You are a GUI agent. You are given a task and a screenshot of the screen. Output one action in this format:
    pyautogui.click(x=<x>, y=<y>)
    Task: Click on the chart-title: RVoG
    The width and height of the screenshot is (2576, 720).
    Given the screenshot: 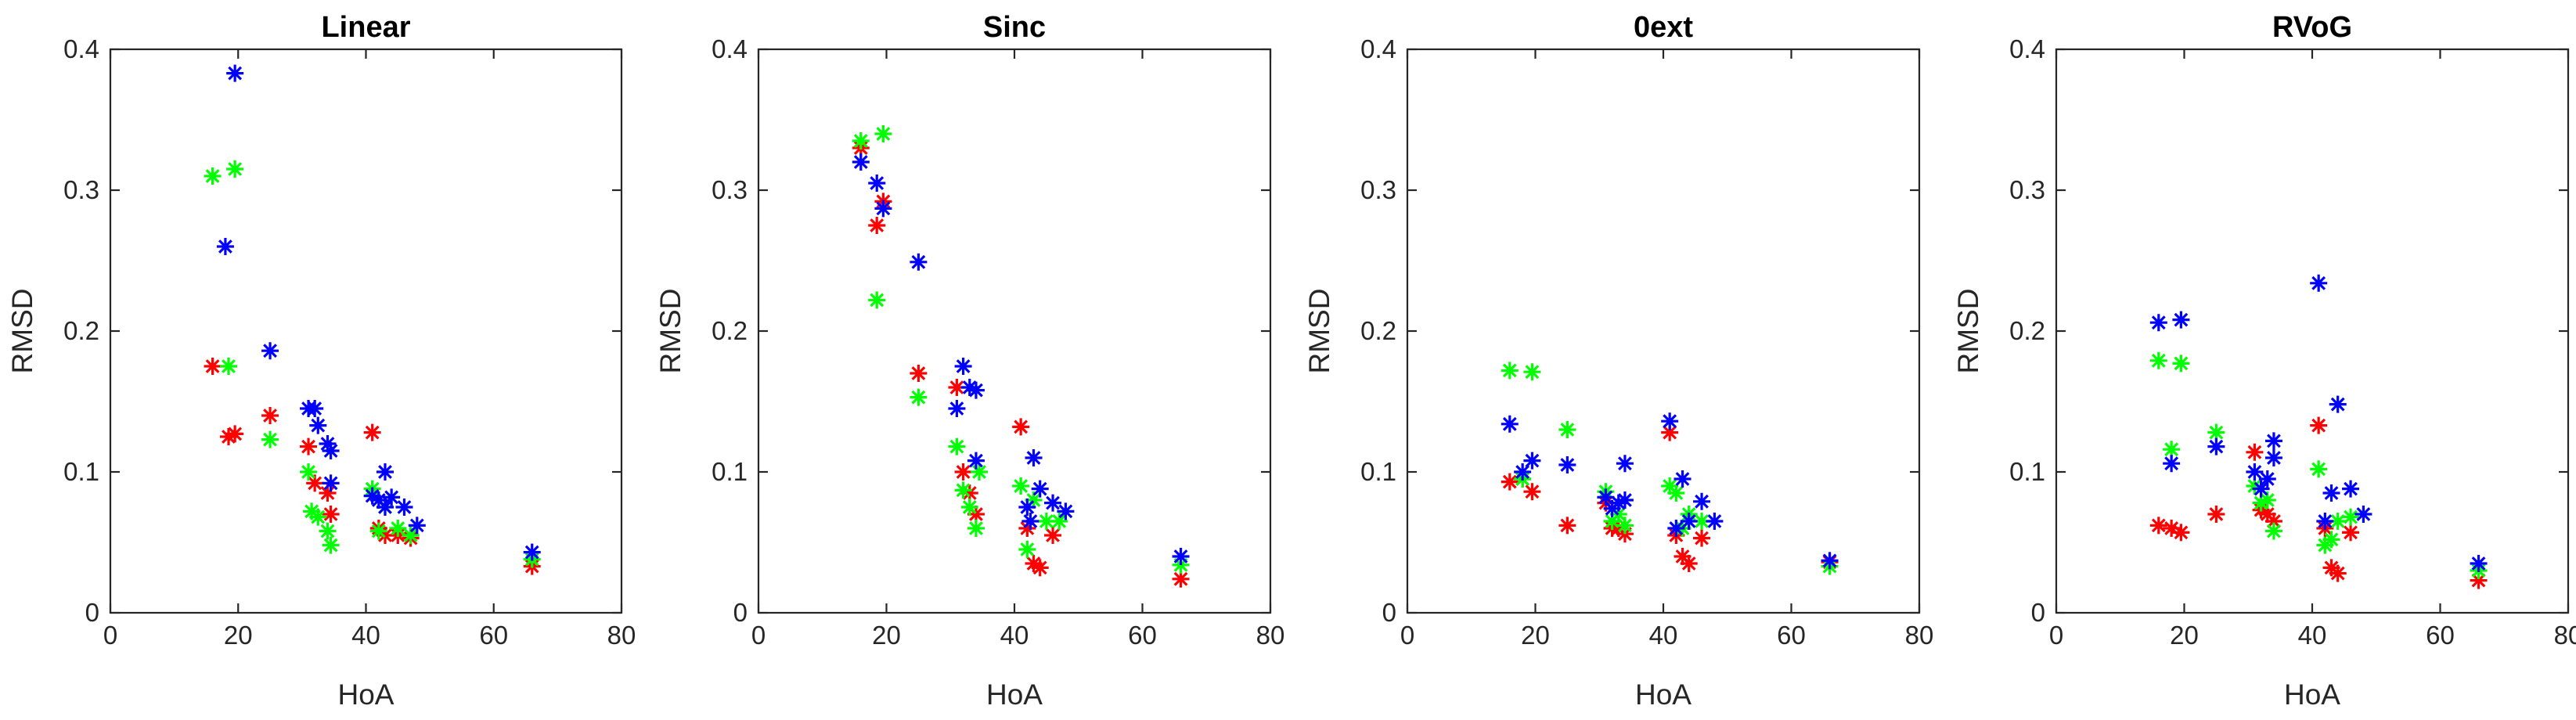 What is the action you would take?
    pyautogui.click(x=2312, y=27)
    